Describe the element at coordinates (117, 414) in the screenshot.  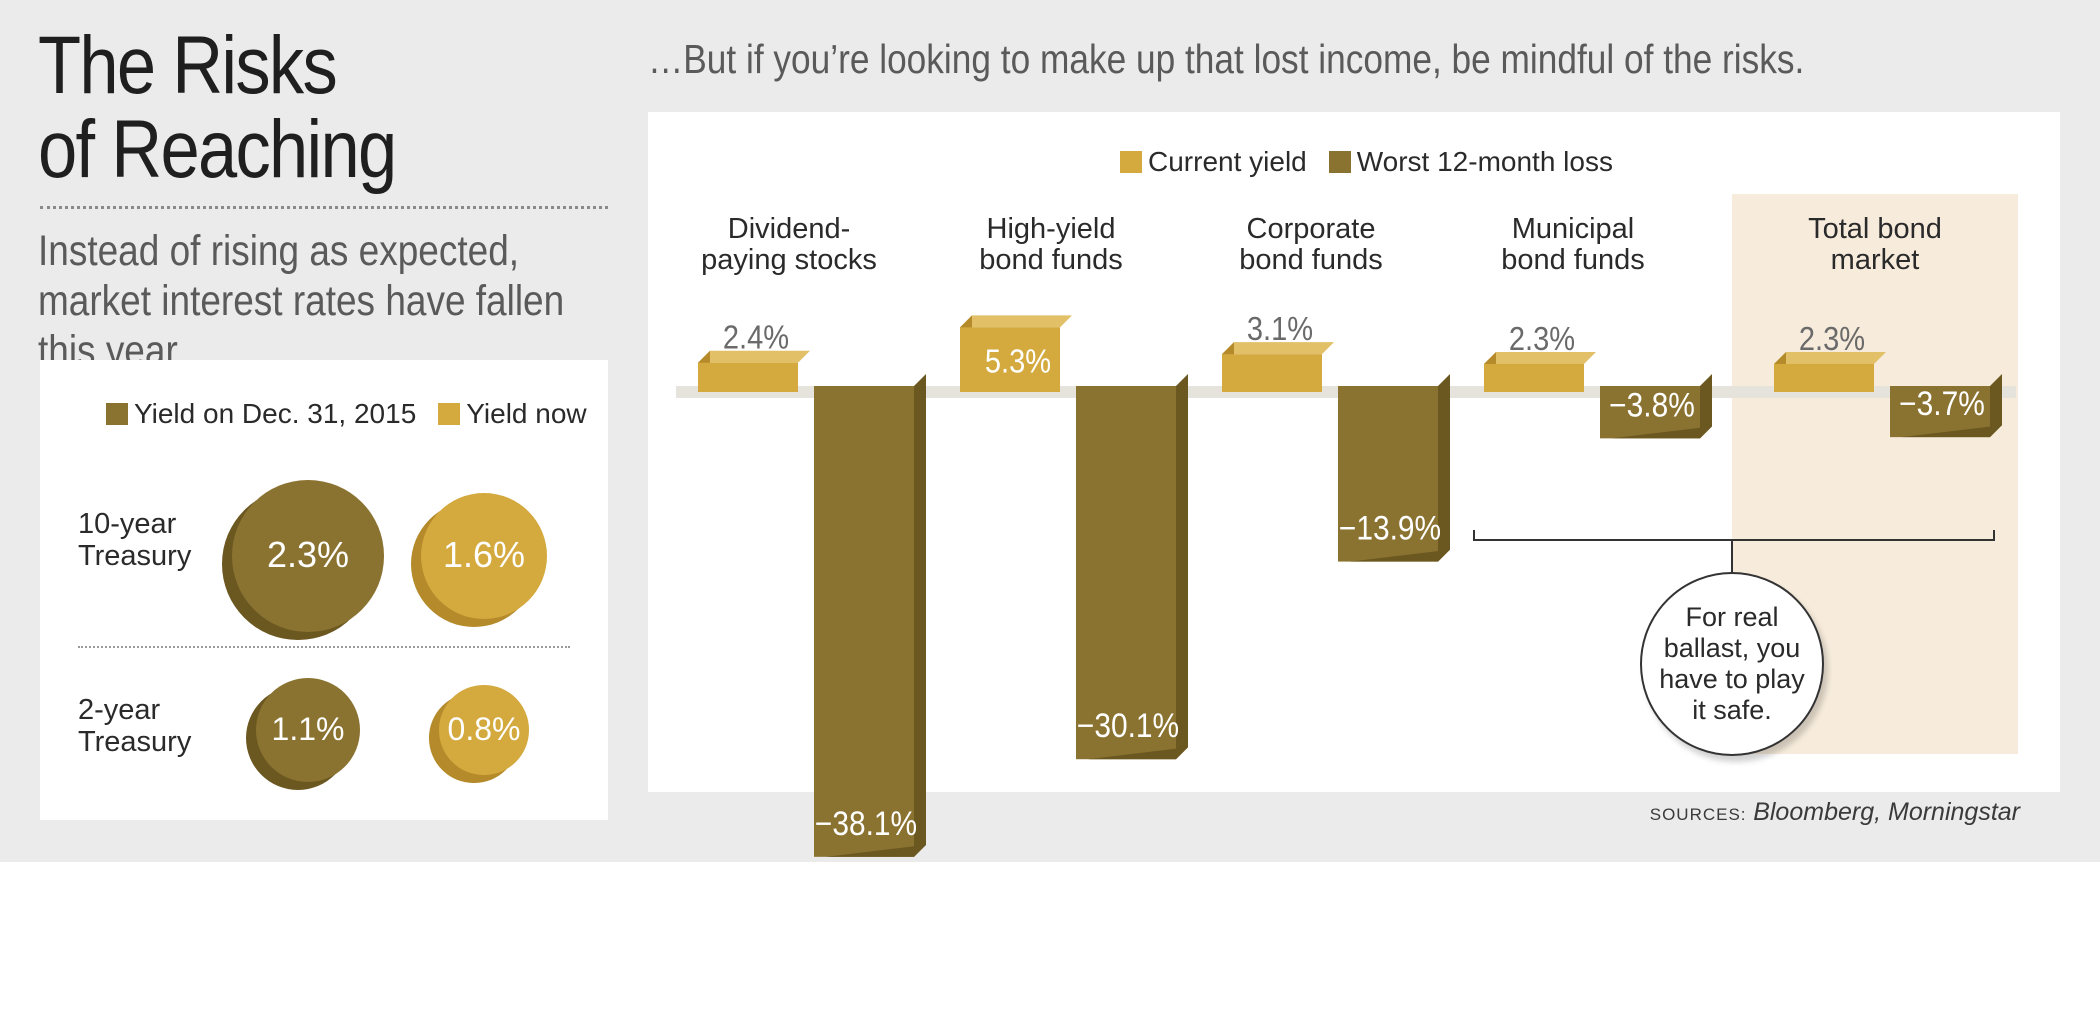
I see `legend-swatch-dark` at that location.